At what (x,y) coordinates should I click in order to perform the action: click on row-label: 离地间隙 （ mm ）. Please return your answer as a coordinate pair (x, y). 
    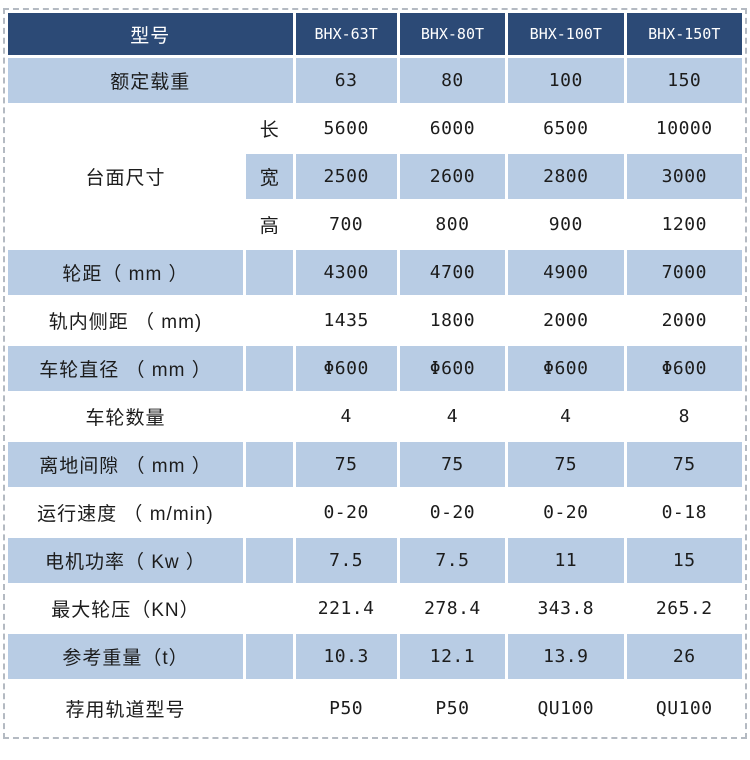
    Looking at the image, I should click on (125, 464).